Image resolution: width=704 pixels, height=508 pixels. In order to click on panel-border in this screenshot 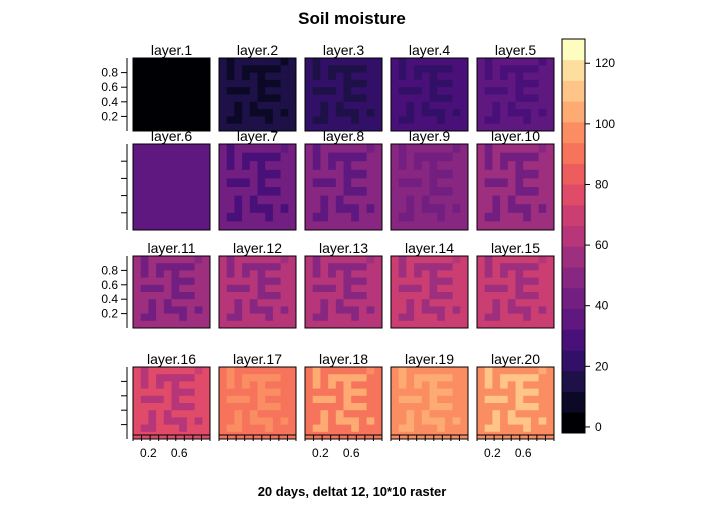, I will do `click(343, 94)`.